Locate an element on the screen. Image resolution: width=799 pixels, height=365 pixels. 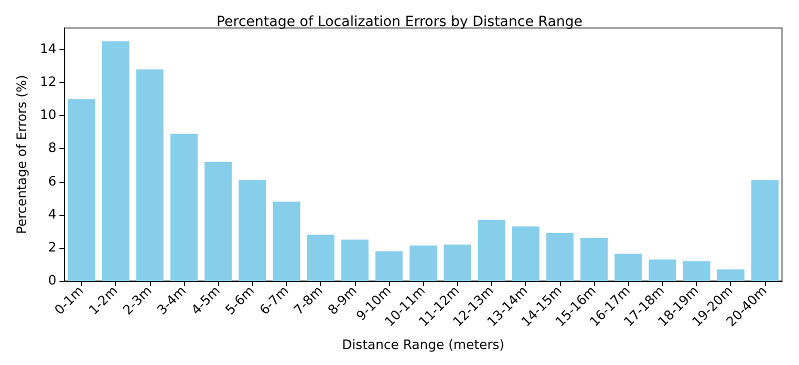
y-tick-label: 10 is located at coordinates (48, 116).